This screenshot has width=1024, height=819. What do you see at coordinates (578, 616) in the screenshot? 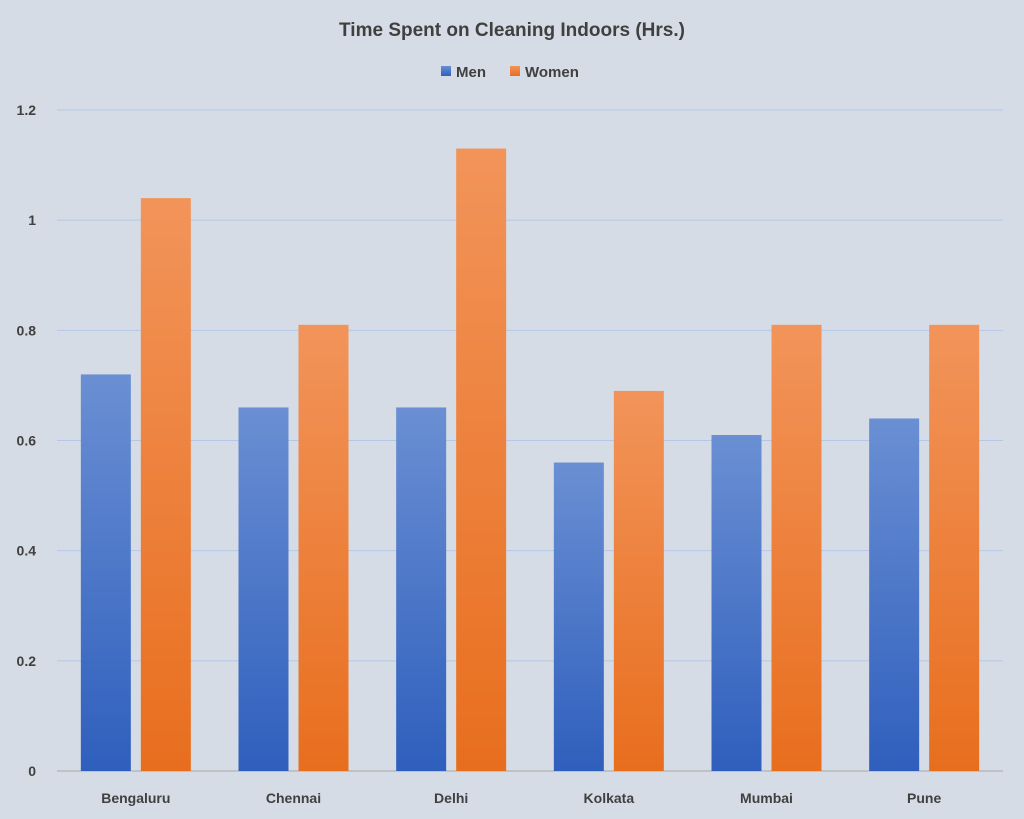
I see `bar-men-kolkata` at bounding box center [578, 616].